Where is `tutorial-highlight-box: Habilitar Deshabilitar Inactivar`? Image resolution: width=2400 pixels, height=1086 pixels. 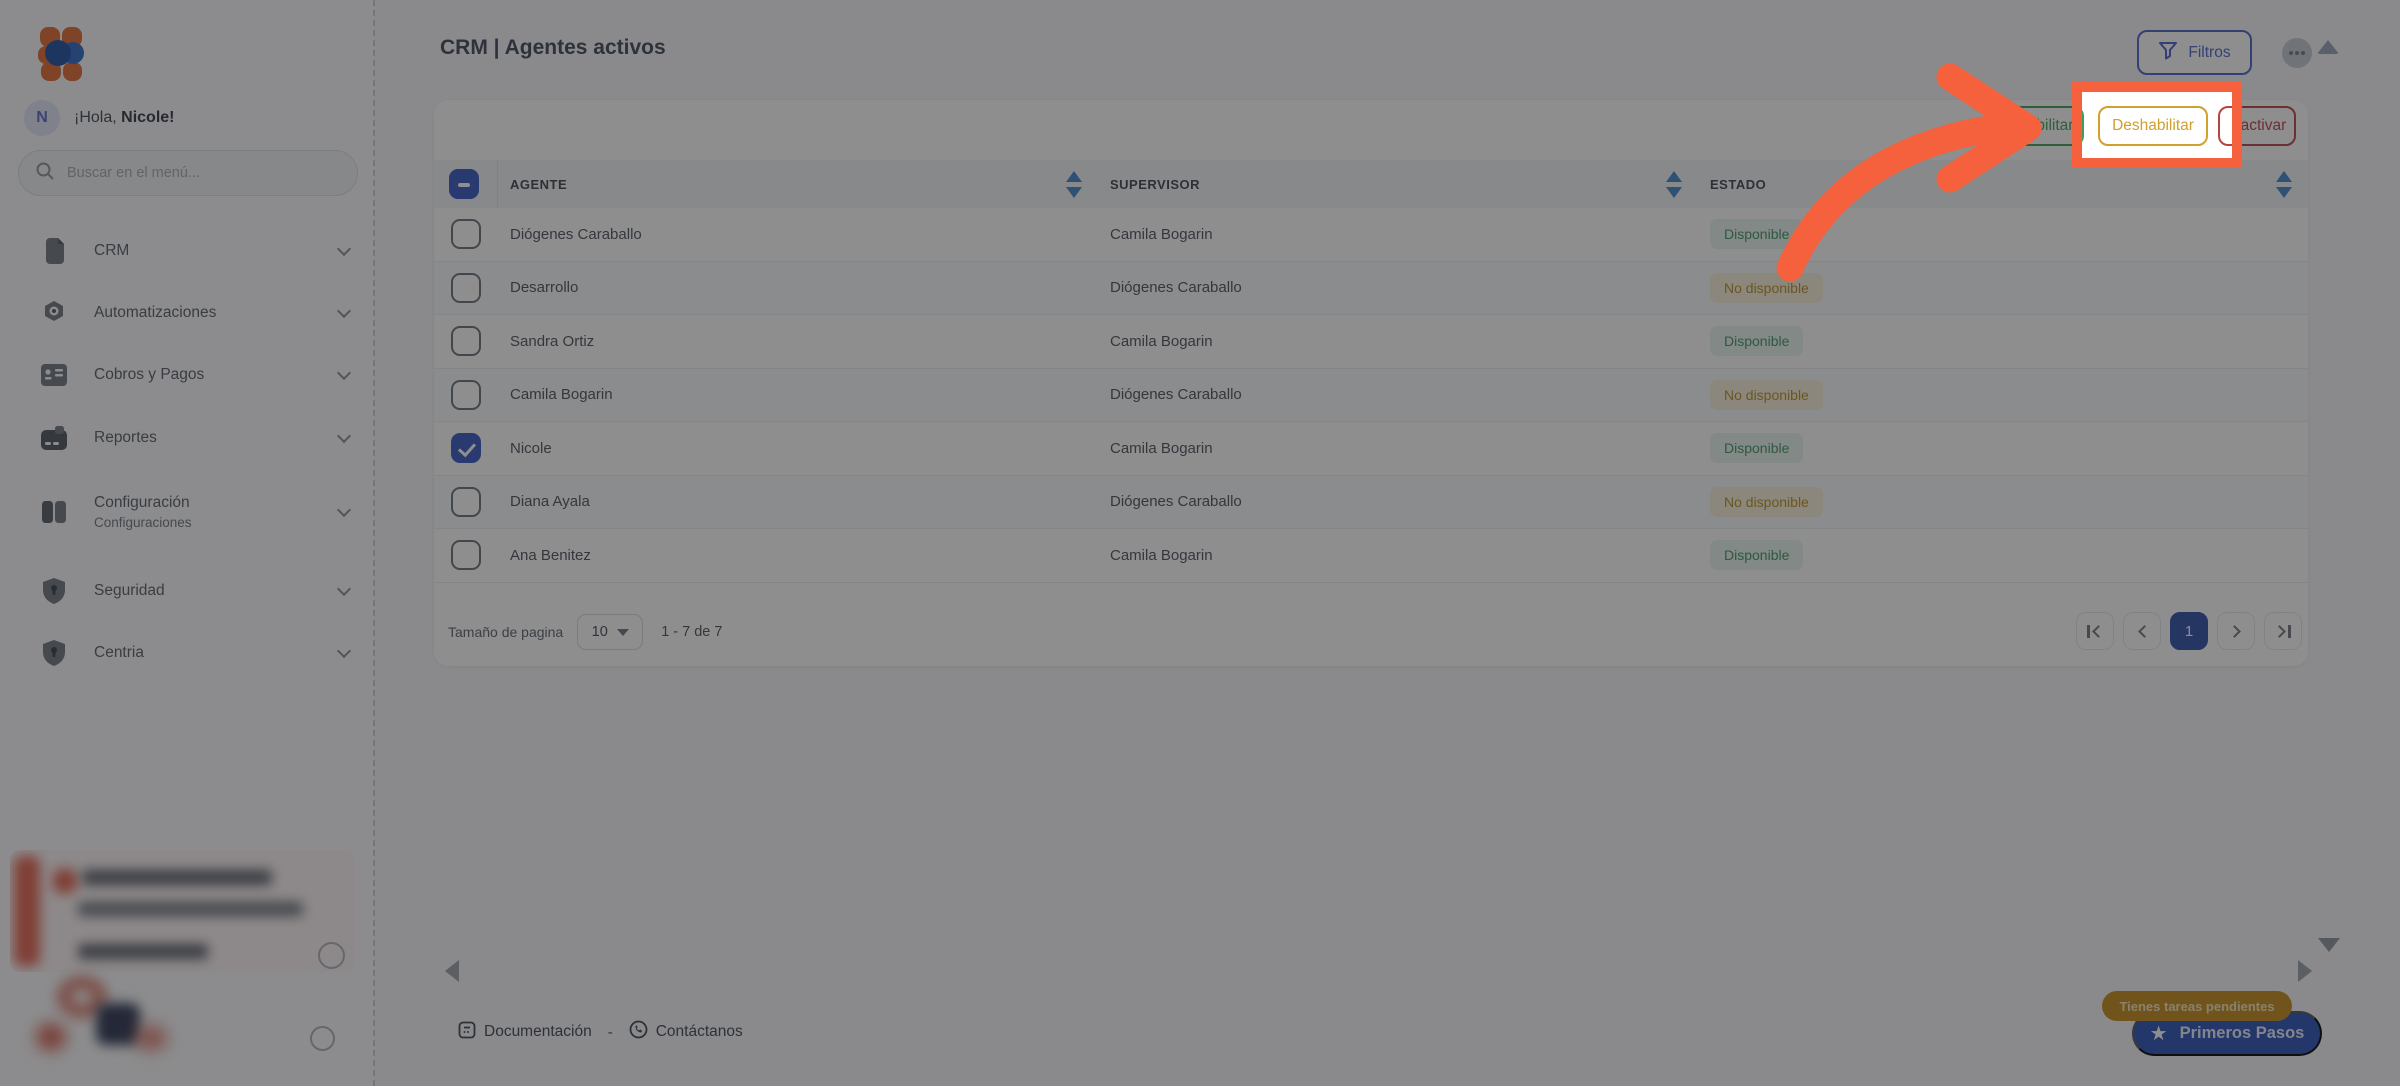 tutorial-highlight-box: Habilitar Deshabilitar Inactivar is located at coordinates (2157, 125).